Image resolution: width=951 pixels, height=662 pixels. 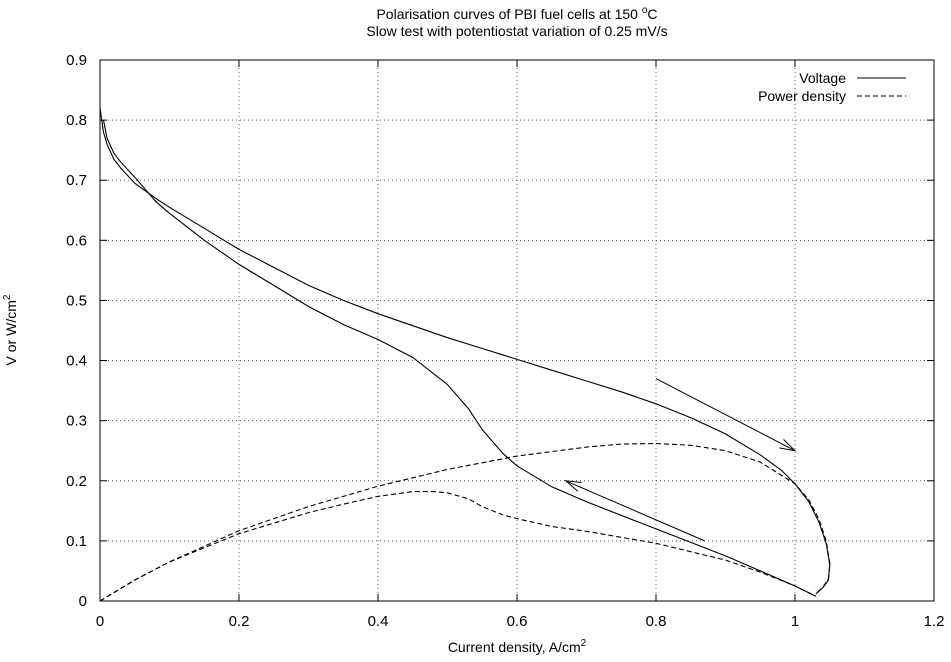 I want to click on legend-label-voltage: Voltage, so click(x=822, y=78).